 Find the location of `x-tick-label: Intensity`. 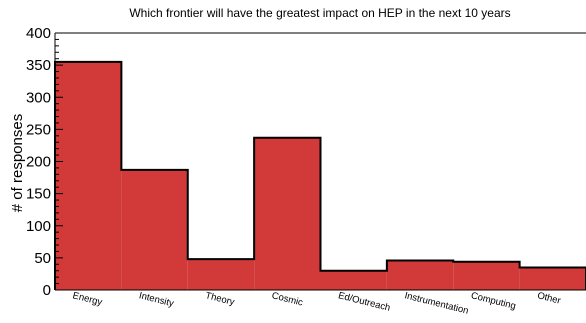

x-tick-label: Intensity is located at coordinates (156, 299).